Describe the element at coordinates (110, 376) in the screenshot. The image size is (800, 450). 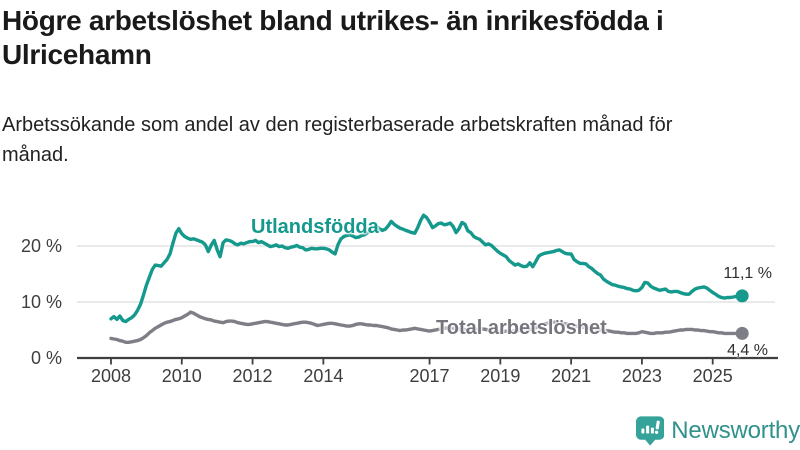
I see `x-tick-label: 2008` at that location.